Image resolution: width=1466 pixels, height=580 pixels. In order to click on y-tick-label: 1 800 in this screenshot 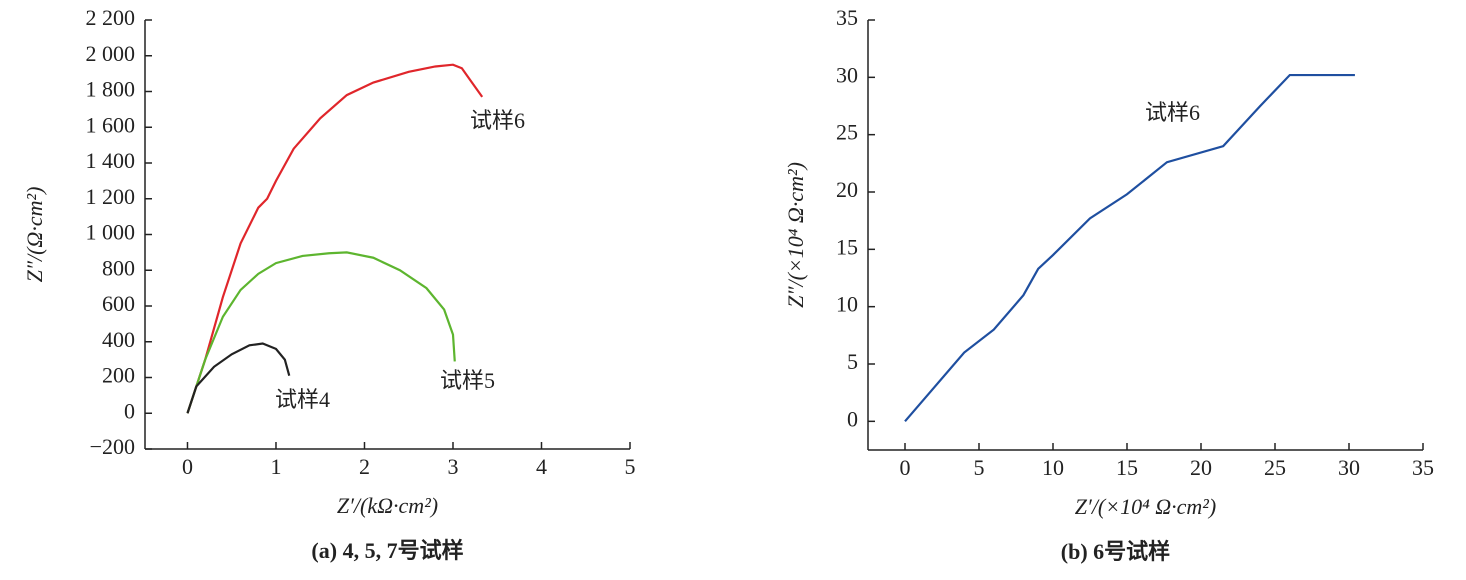, I will do `click(111, 89)`.